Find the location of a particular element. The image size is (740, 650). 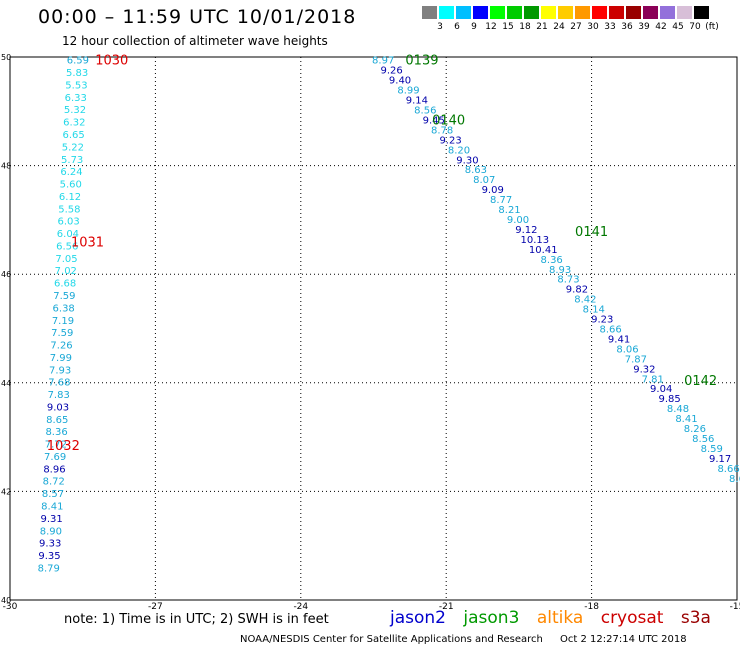

scale-label: 70 is located at coordinates (695, 27).